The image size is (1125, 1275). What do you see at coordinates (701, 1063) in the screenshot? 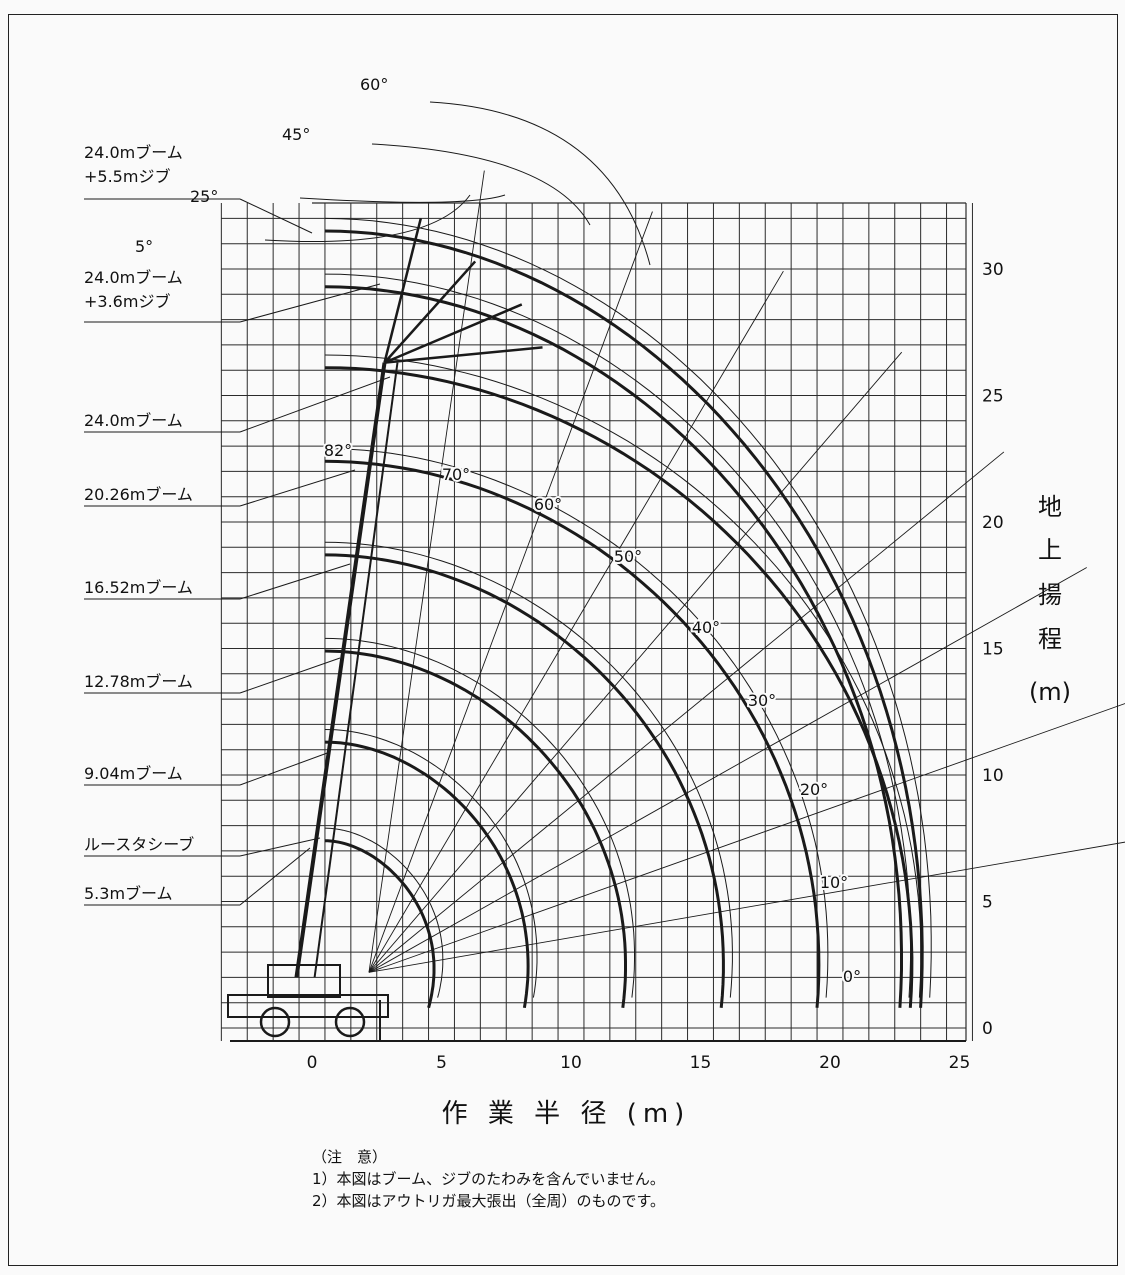
I see `x-tick-label: 15` at bounding box center [701, 1063].